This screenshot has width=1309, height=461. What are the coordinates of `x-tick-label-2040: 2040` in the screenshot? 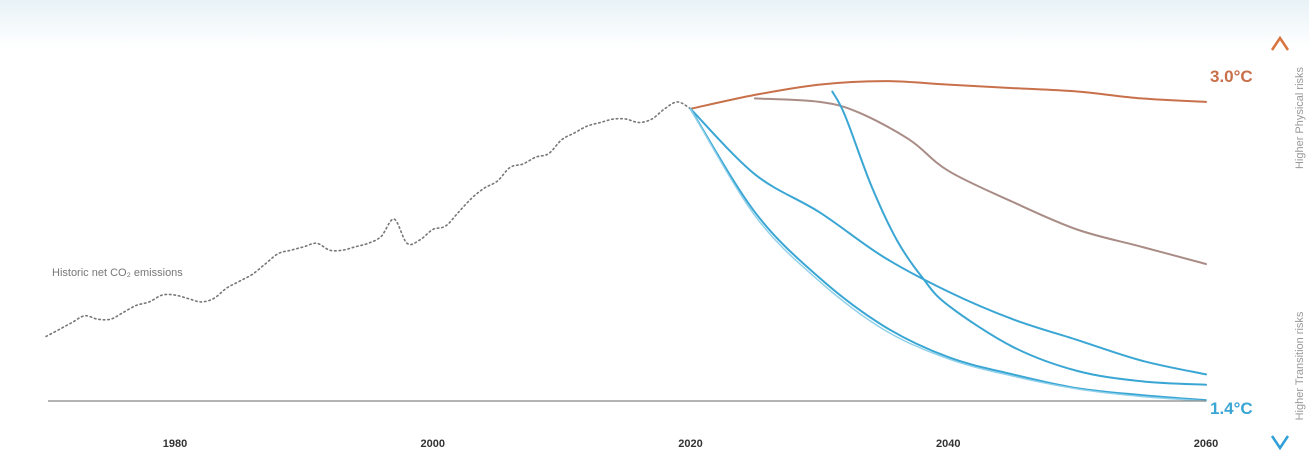 It's located at (948, 444).